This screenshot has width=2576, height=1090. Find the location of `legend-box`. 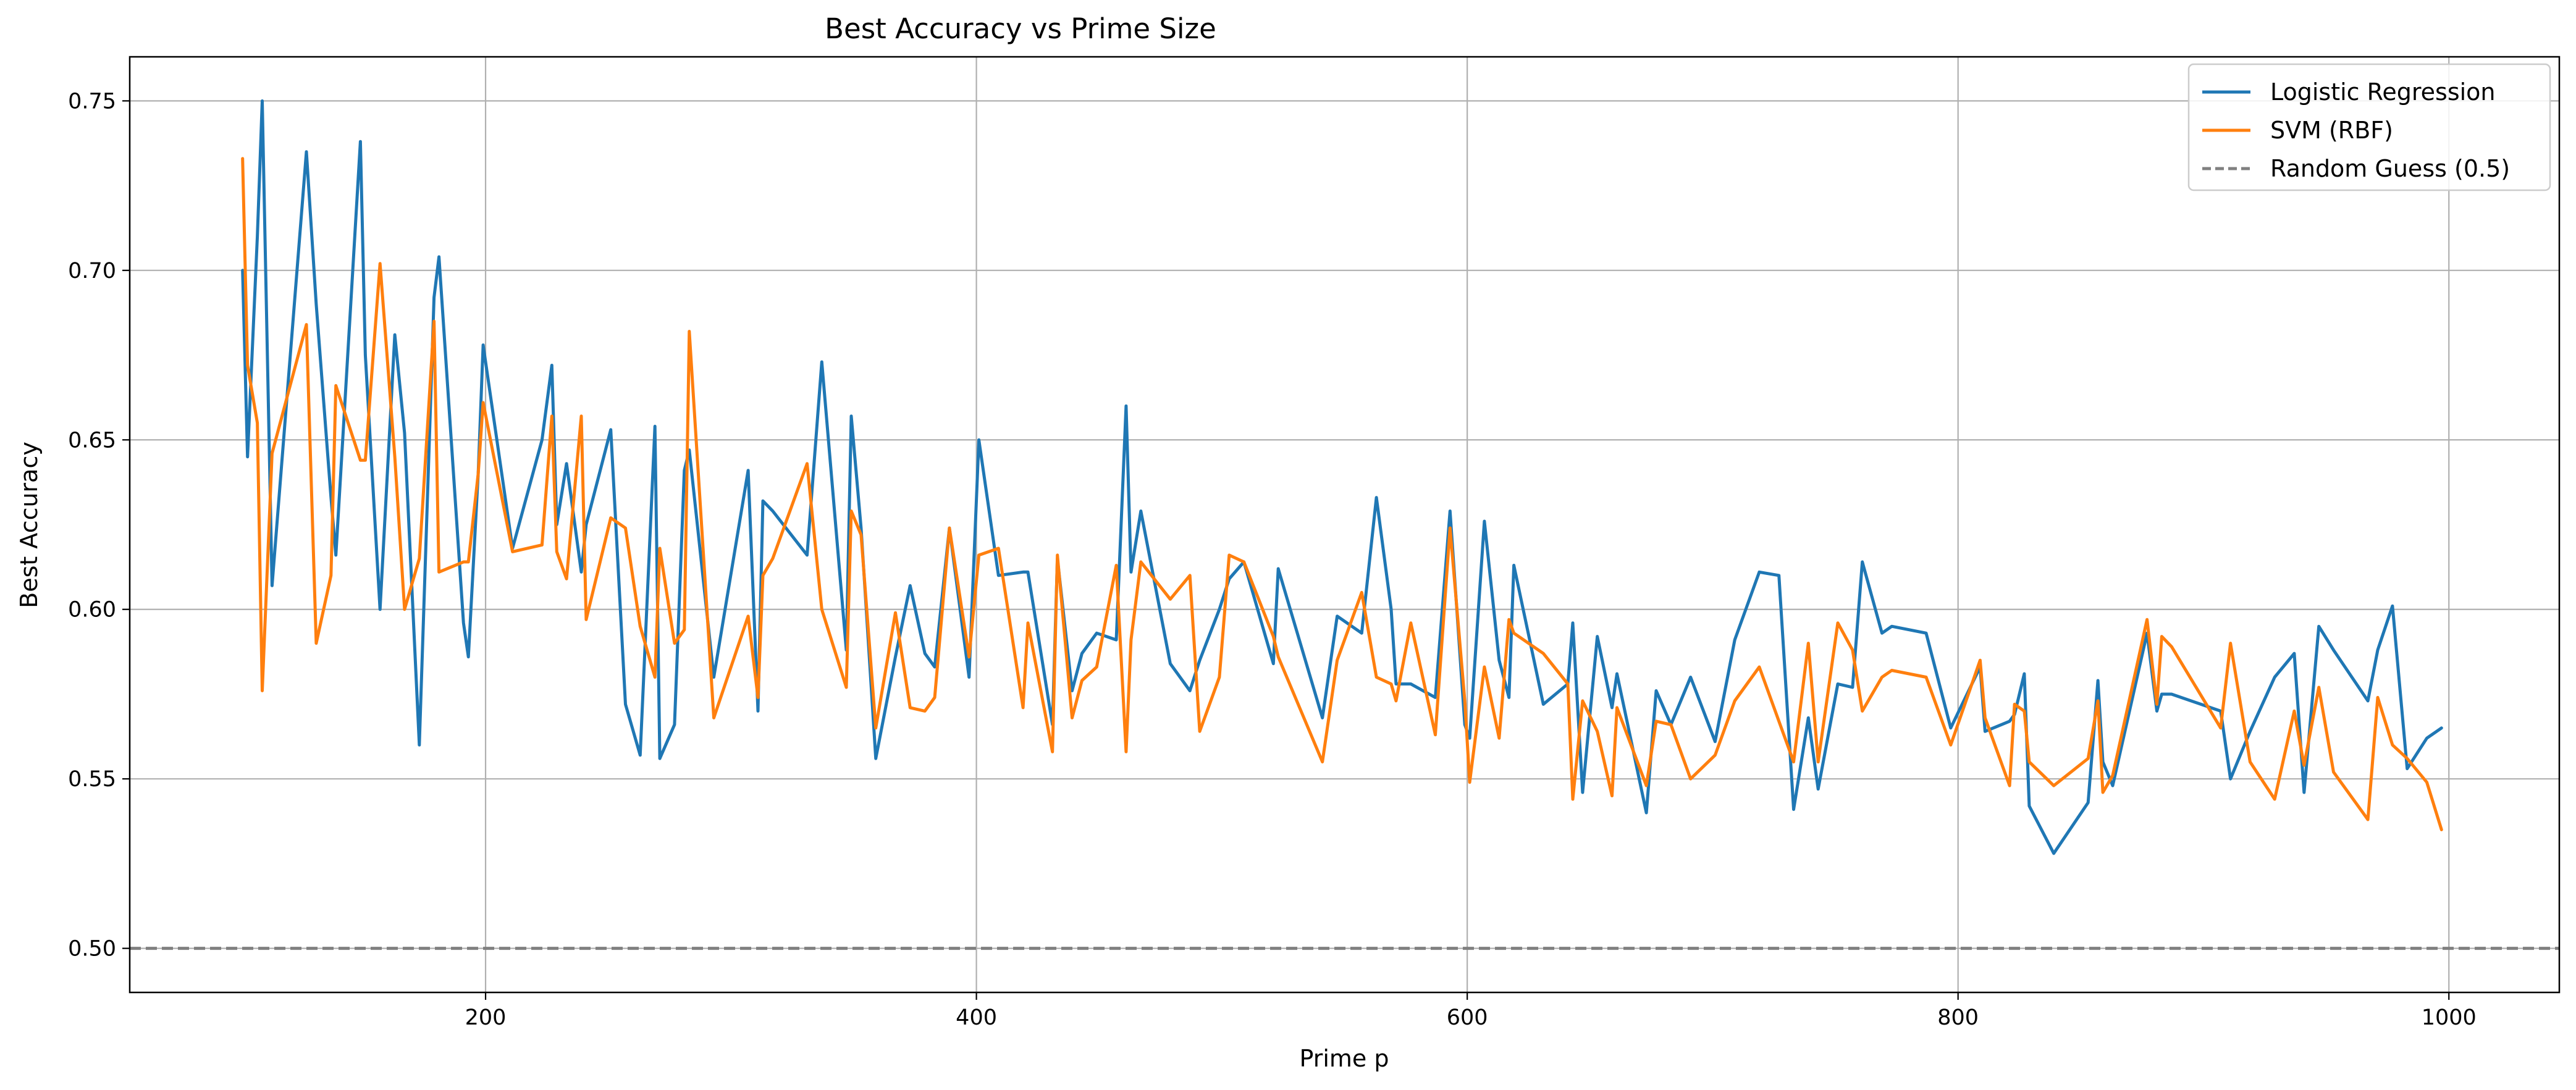

legend-box is located at coordinates (2369, 127).